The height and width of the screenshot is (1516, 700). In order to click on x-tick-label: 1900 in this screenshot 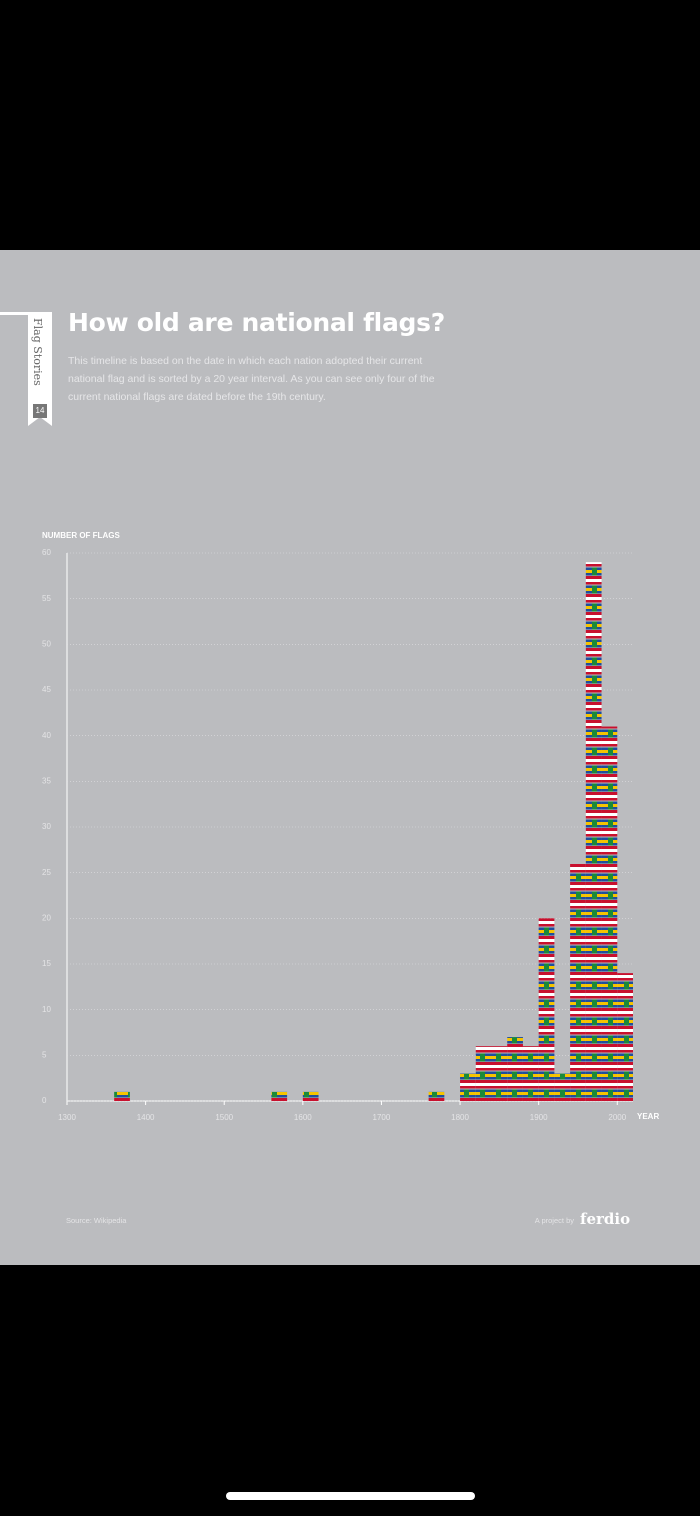, I will do `click(539, 1117)`.